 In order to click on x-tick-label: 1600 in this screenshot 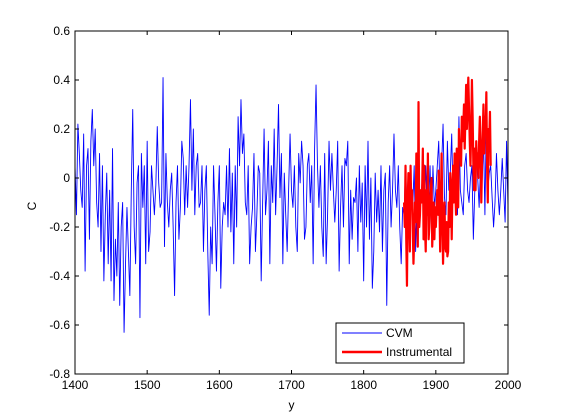, I will do `click(219, 385)`.